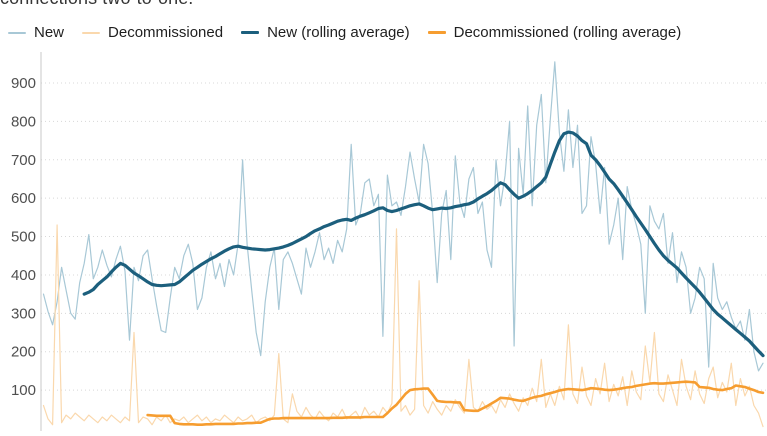  Describe the element at coordinates (250, 32) in the screenshot. I see `new-rolling-average-line-swatch-icon` at that location.